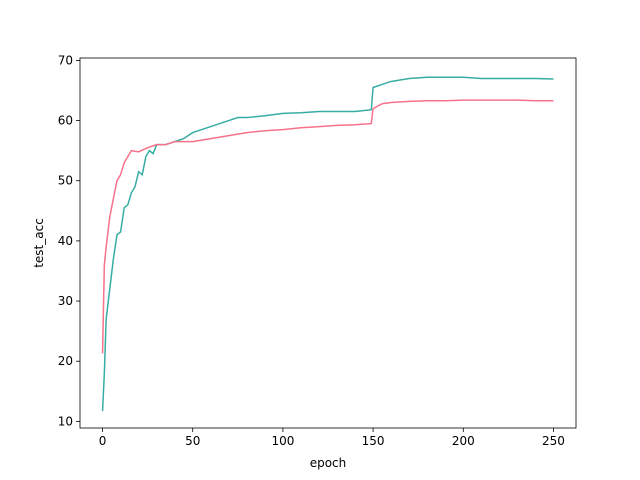 This screenshot has width=640, height=480. Describe the element at coordinates (553, 441) in the screenshot. I see `x-tick-label: 250` at that location.